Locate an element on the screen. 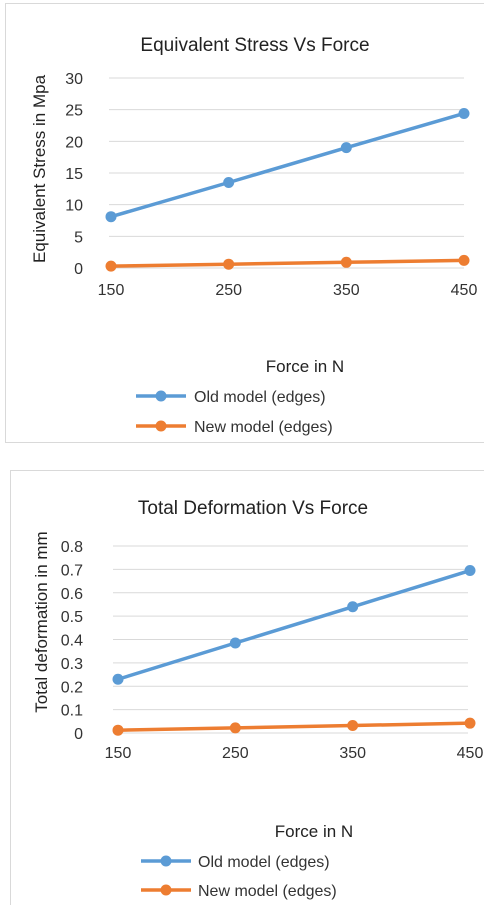 This screenshot has width=484, height=906. y-tick-label: 25 is located at coordinates (74, 111).